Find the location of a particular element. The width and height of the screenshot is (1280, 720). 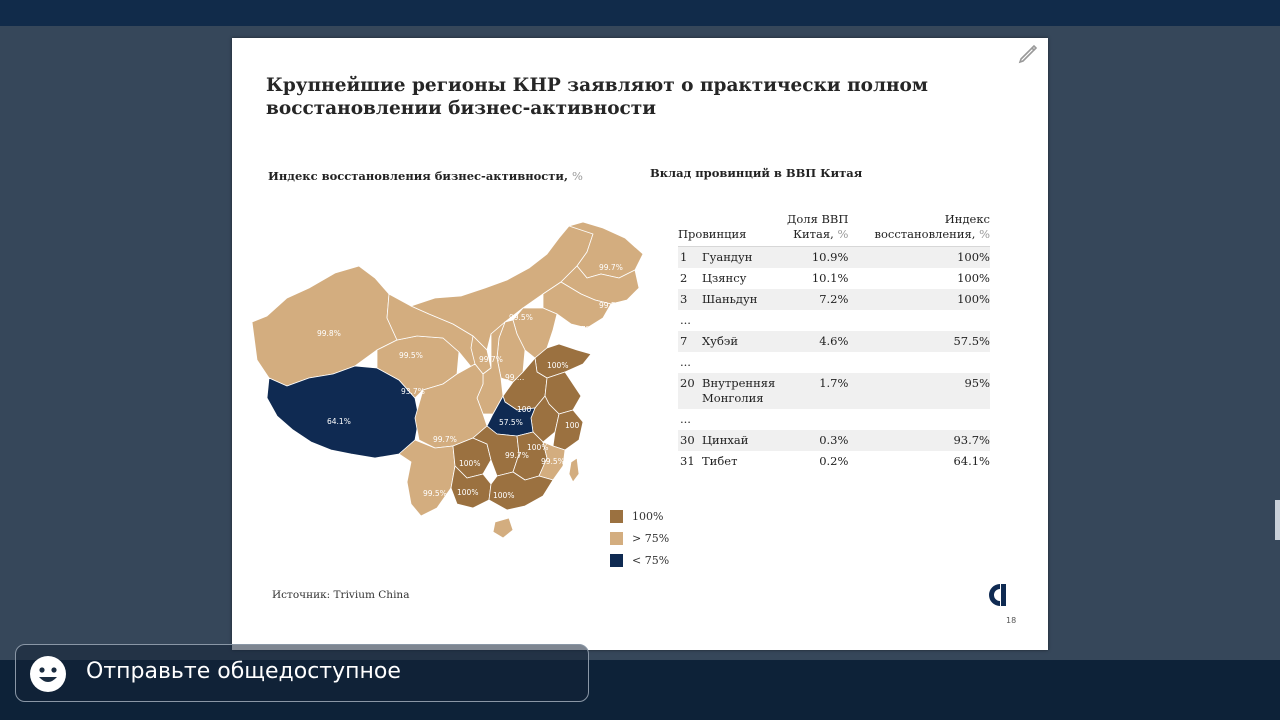

pencil-icon is located at coordinates (1028, 53).